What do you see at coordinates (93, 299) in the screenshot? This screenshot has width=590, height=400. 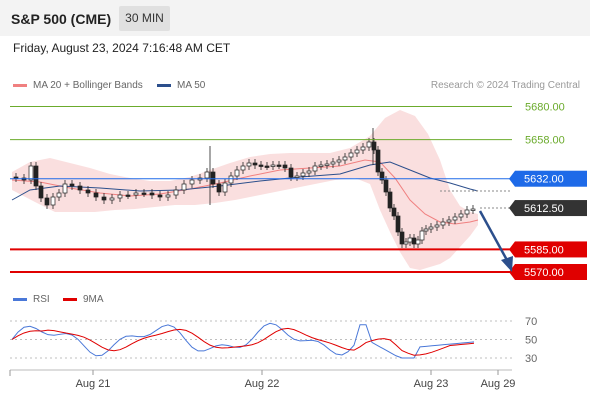 I see `rsi-ma-legend-label: 9MA` at bounding box center [93, 299].